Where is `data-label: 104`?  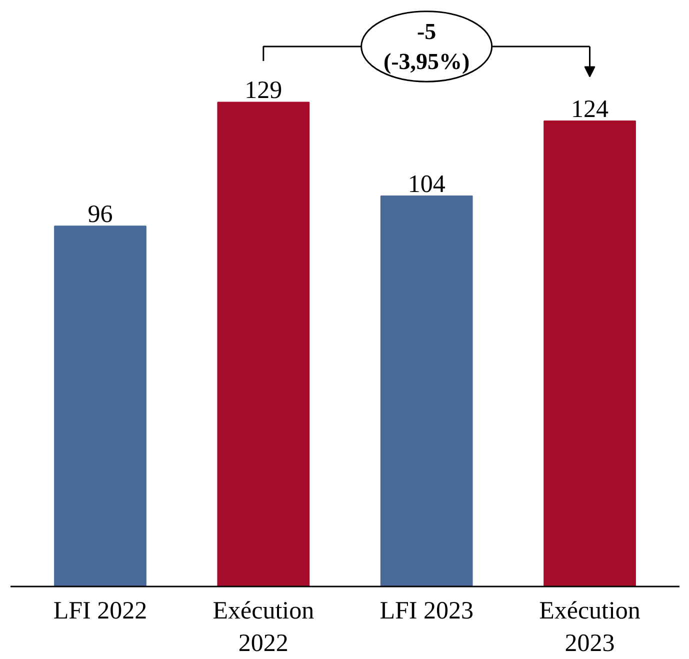 data-label: 104 is located at coordinates (427, 184).